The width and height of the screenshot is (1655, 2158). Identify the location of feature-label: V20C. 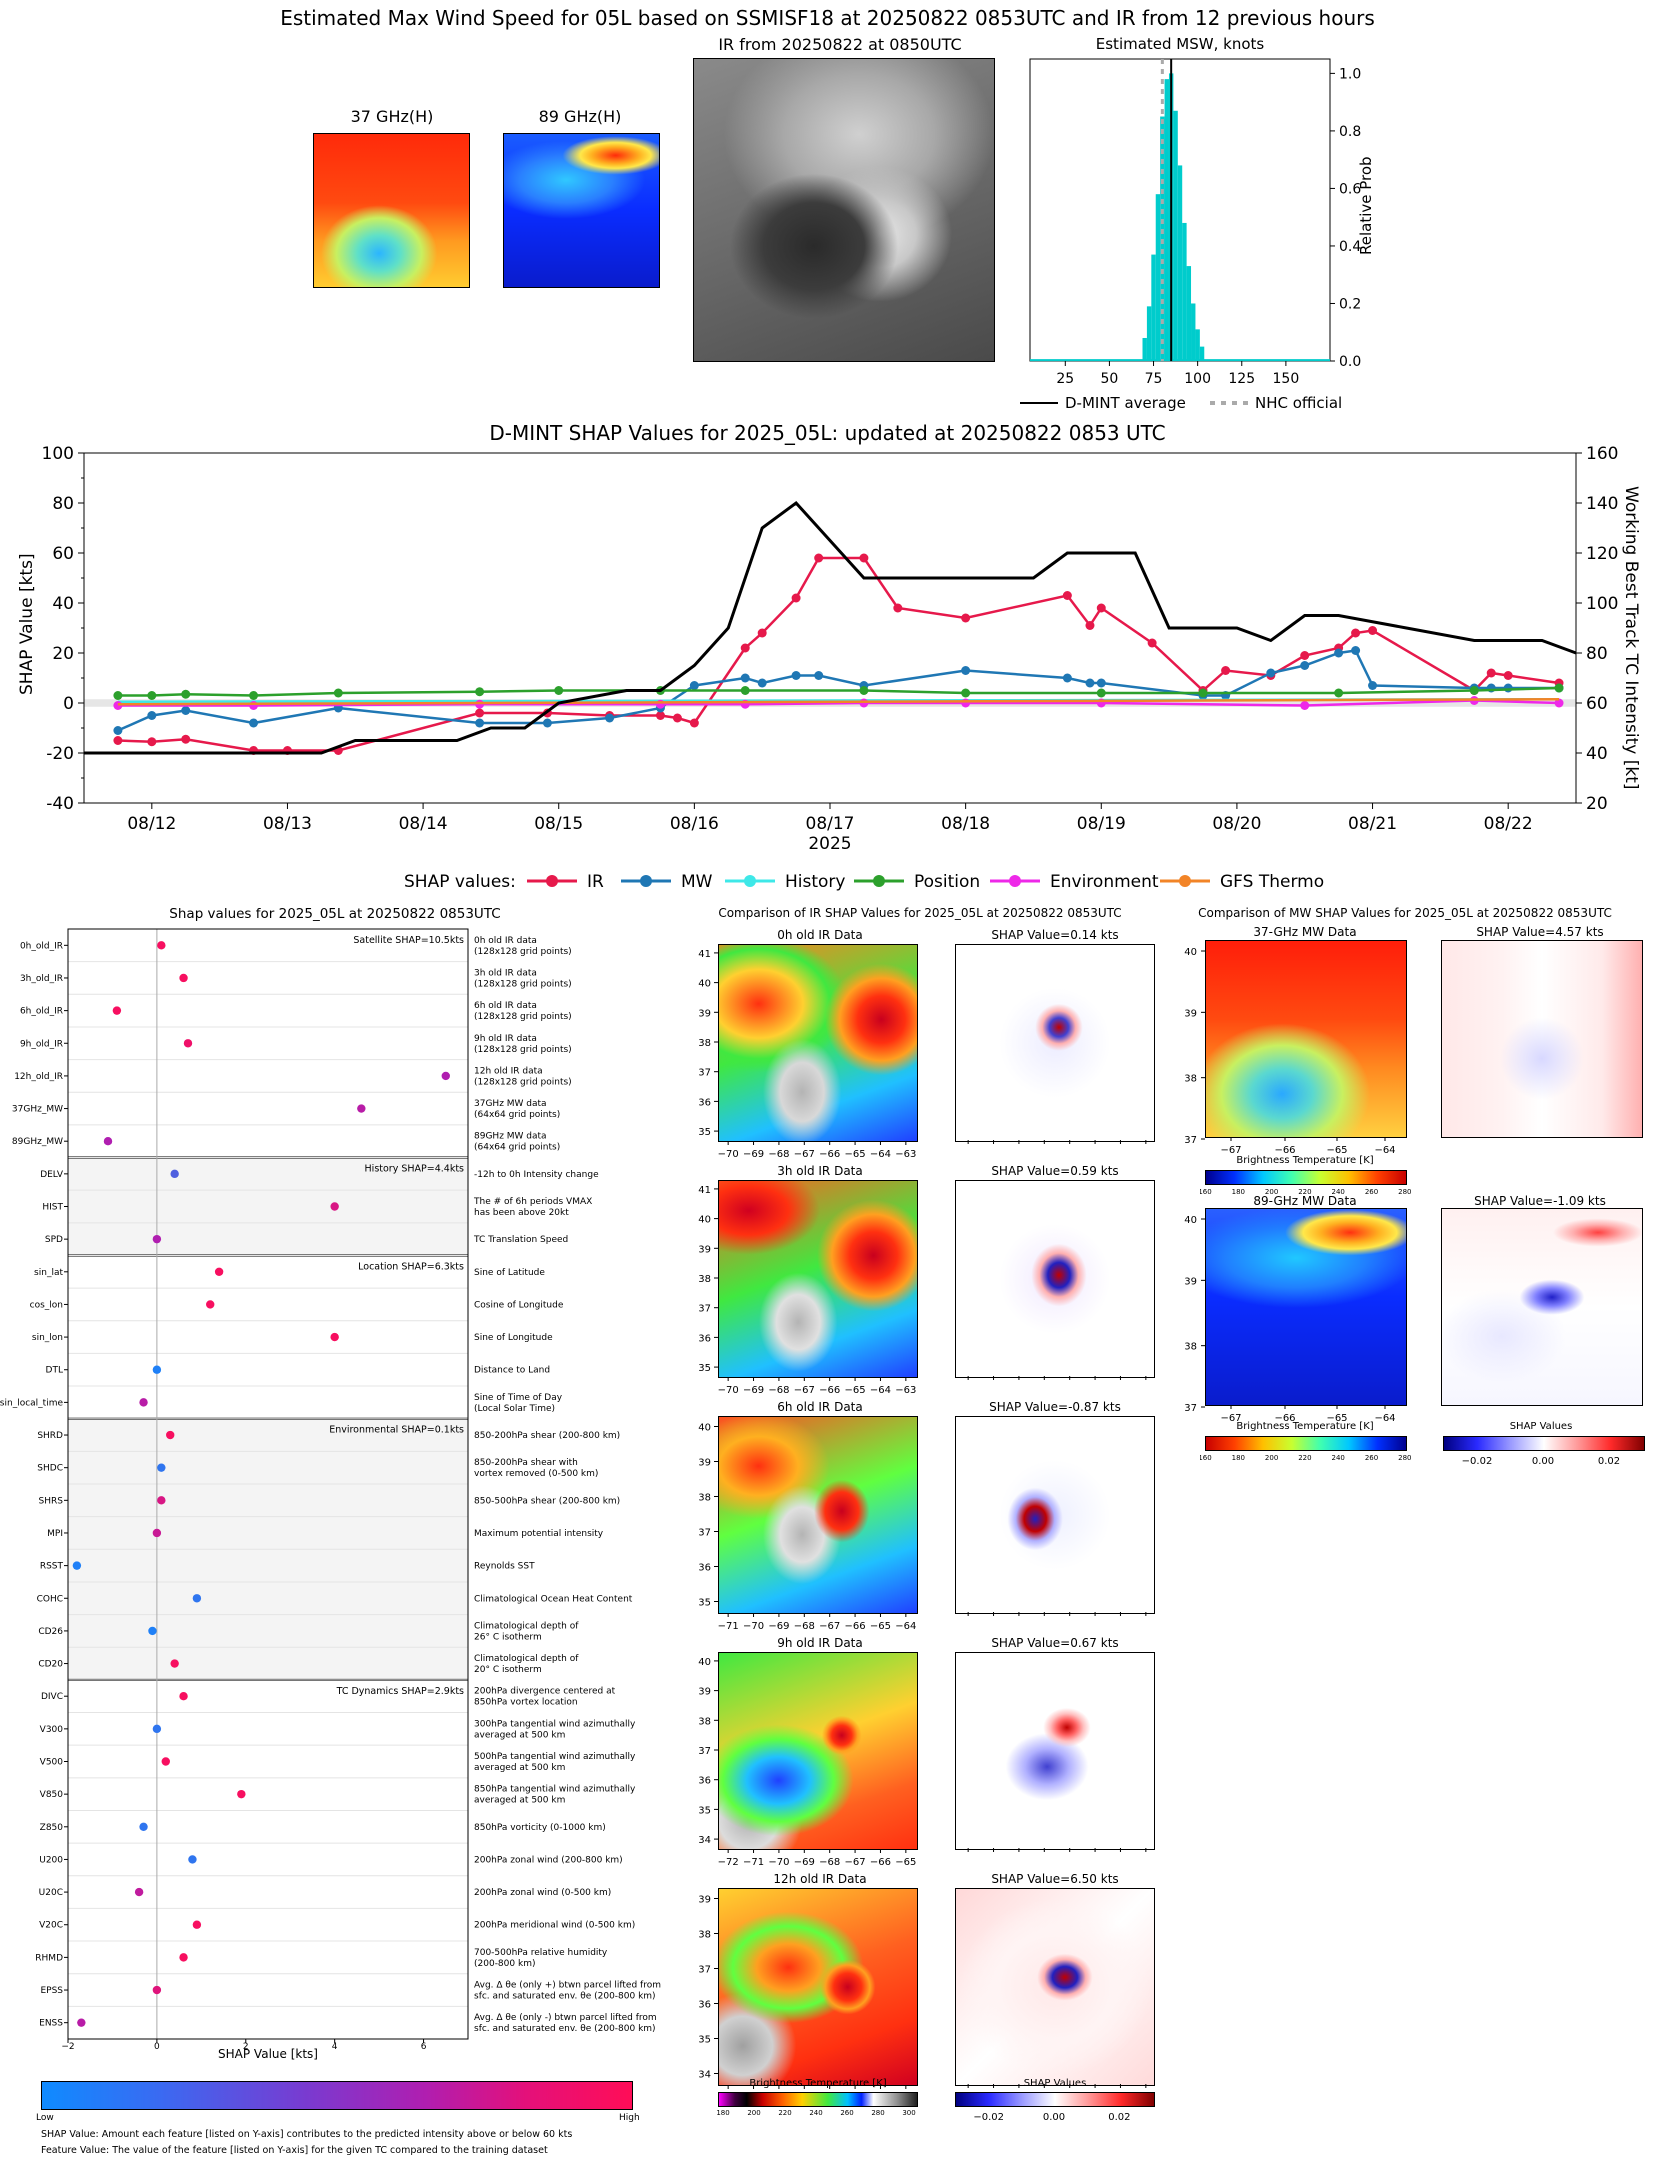
(51, 1926).